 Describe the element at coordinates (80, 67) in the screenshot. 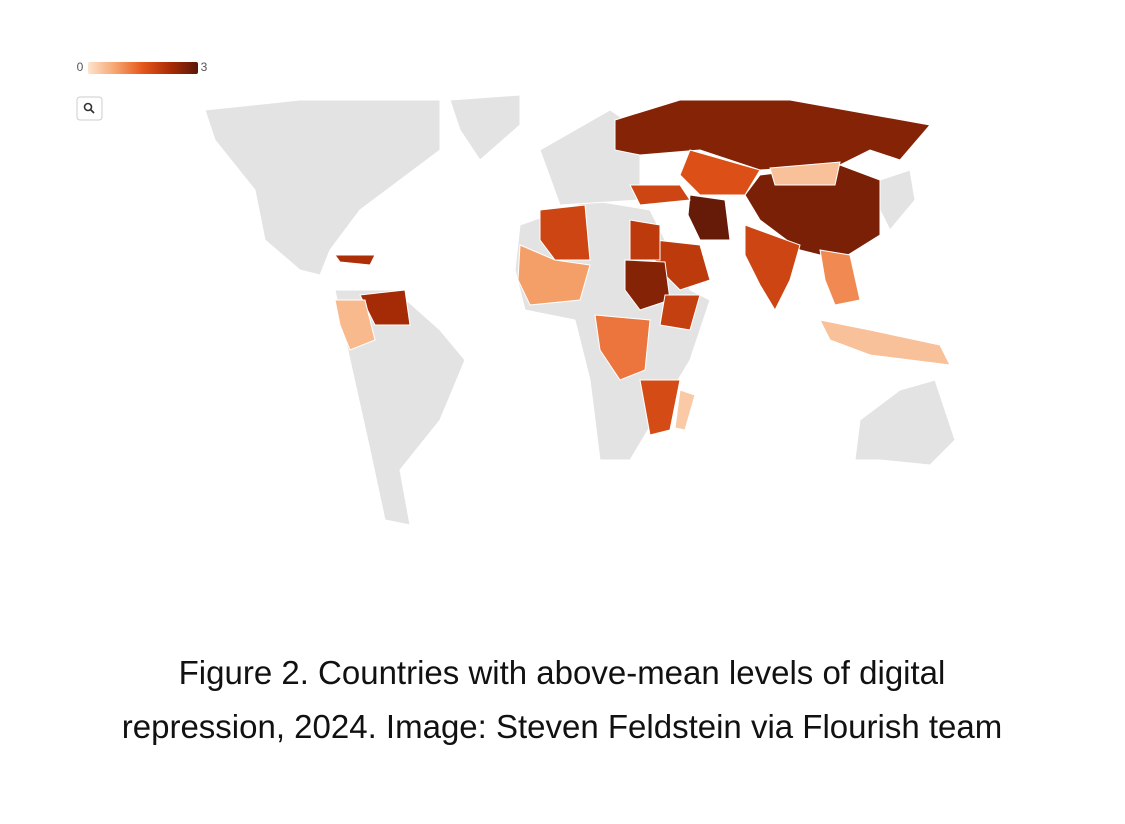

I see `scale-min-label: 0` at that location.